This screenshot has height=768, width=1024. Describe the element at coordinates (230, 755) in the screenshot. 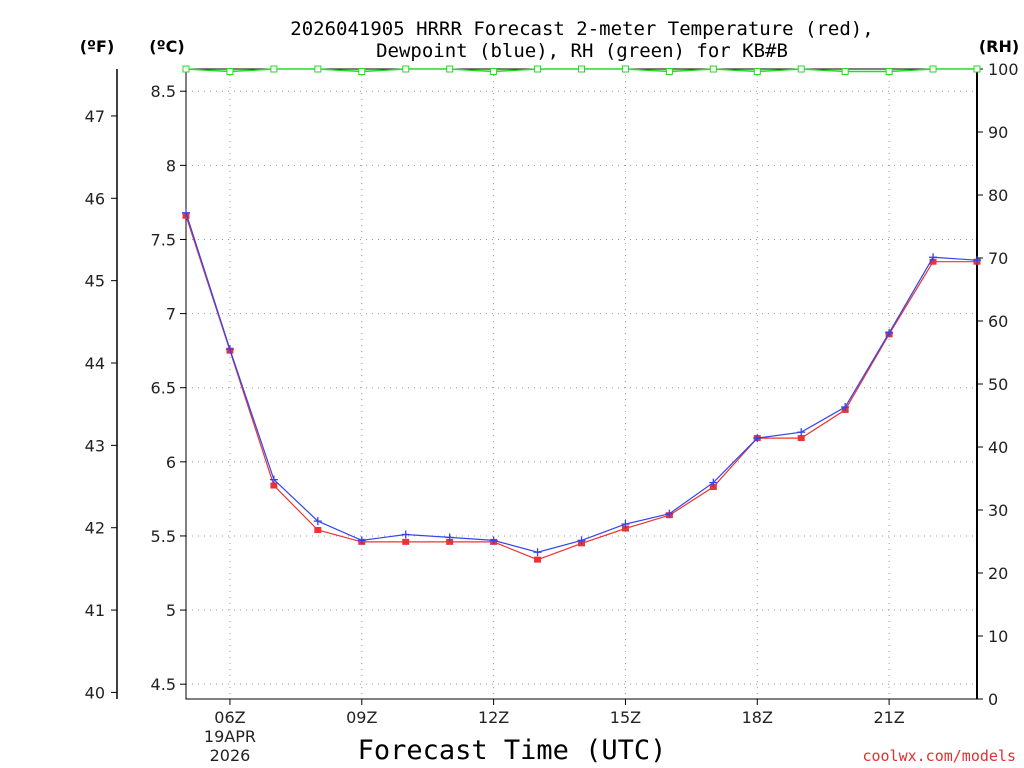

I see `x-tick-year-label: 2026` at that location.